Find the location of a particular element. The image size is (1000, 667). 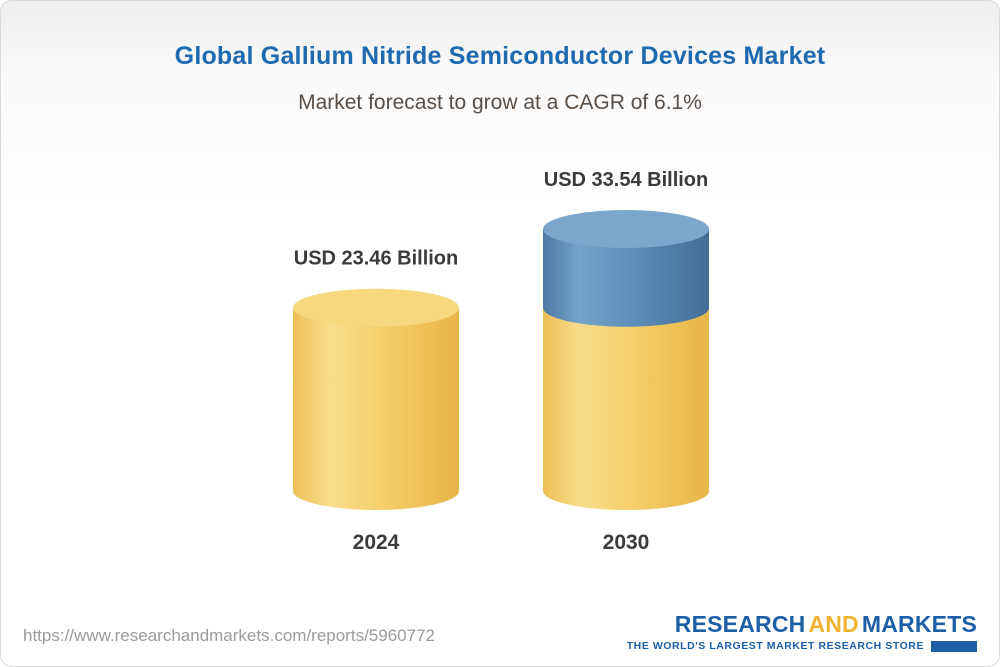

value-label: USD 33.54 Billion is located at coordinates (626, 180).